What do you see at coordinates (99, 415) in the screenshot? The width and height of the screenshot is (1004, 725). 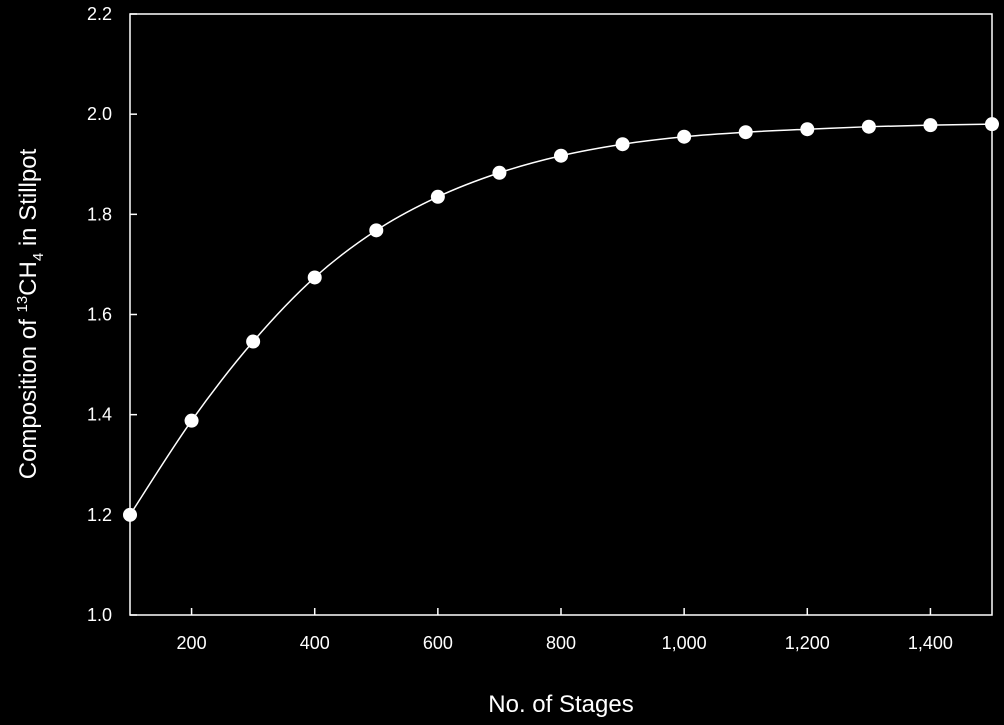 I see `y-tick-label: 1.4` at bounding box center [99, 415].